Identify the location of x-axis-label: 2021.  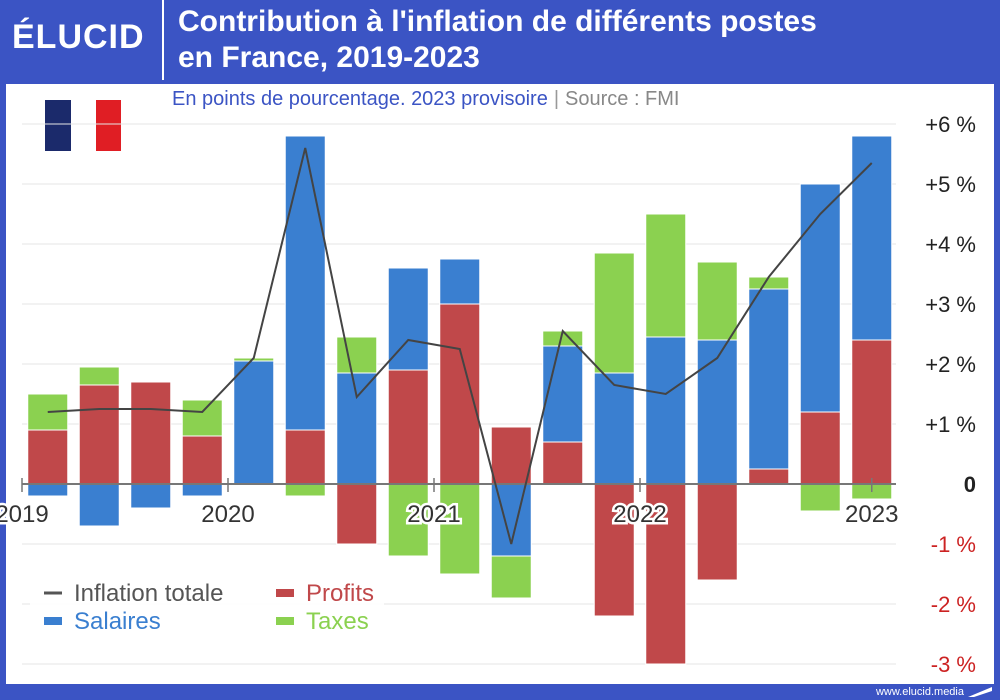
(433, 514).